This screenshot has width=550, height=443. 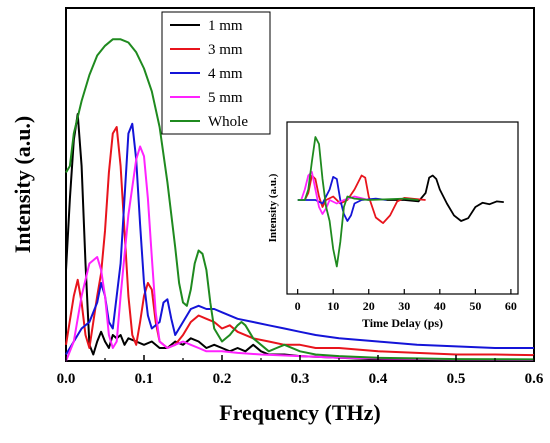 I want to click on inset-x-tick-label-6: 60, so click(x=511, y=306).